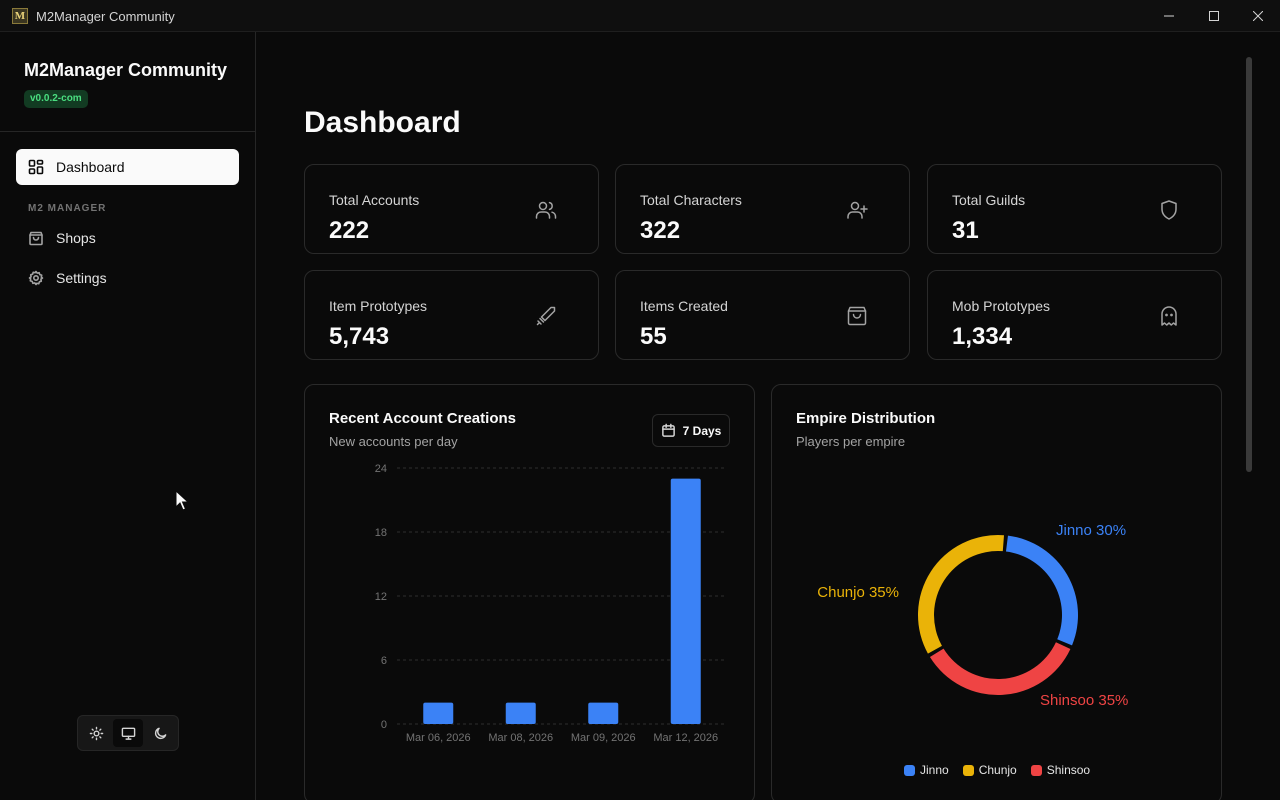  I want to click on maximize-button, so click(1214, 16).